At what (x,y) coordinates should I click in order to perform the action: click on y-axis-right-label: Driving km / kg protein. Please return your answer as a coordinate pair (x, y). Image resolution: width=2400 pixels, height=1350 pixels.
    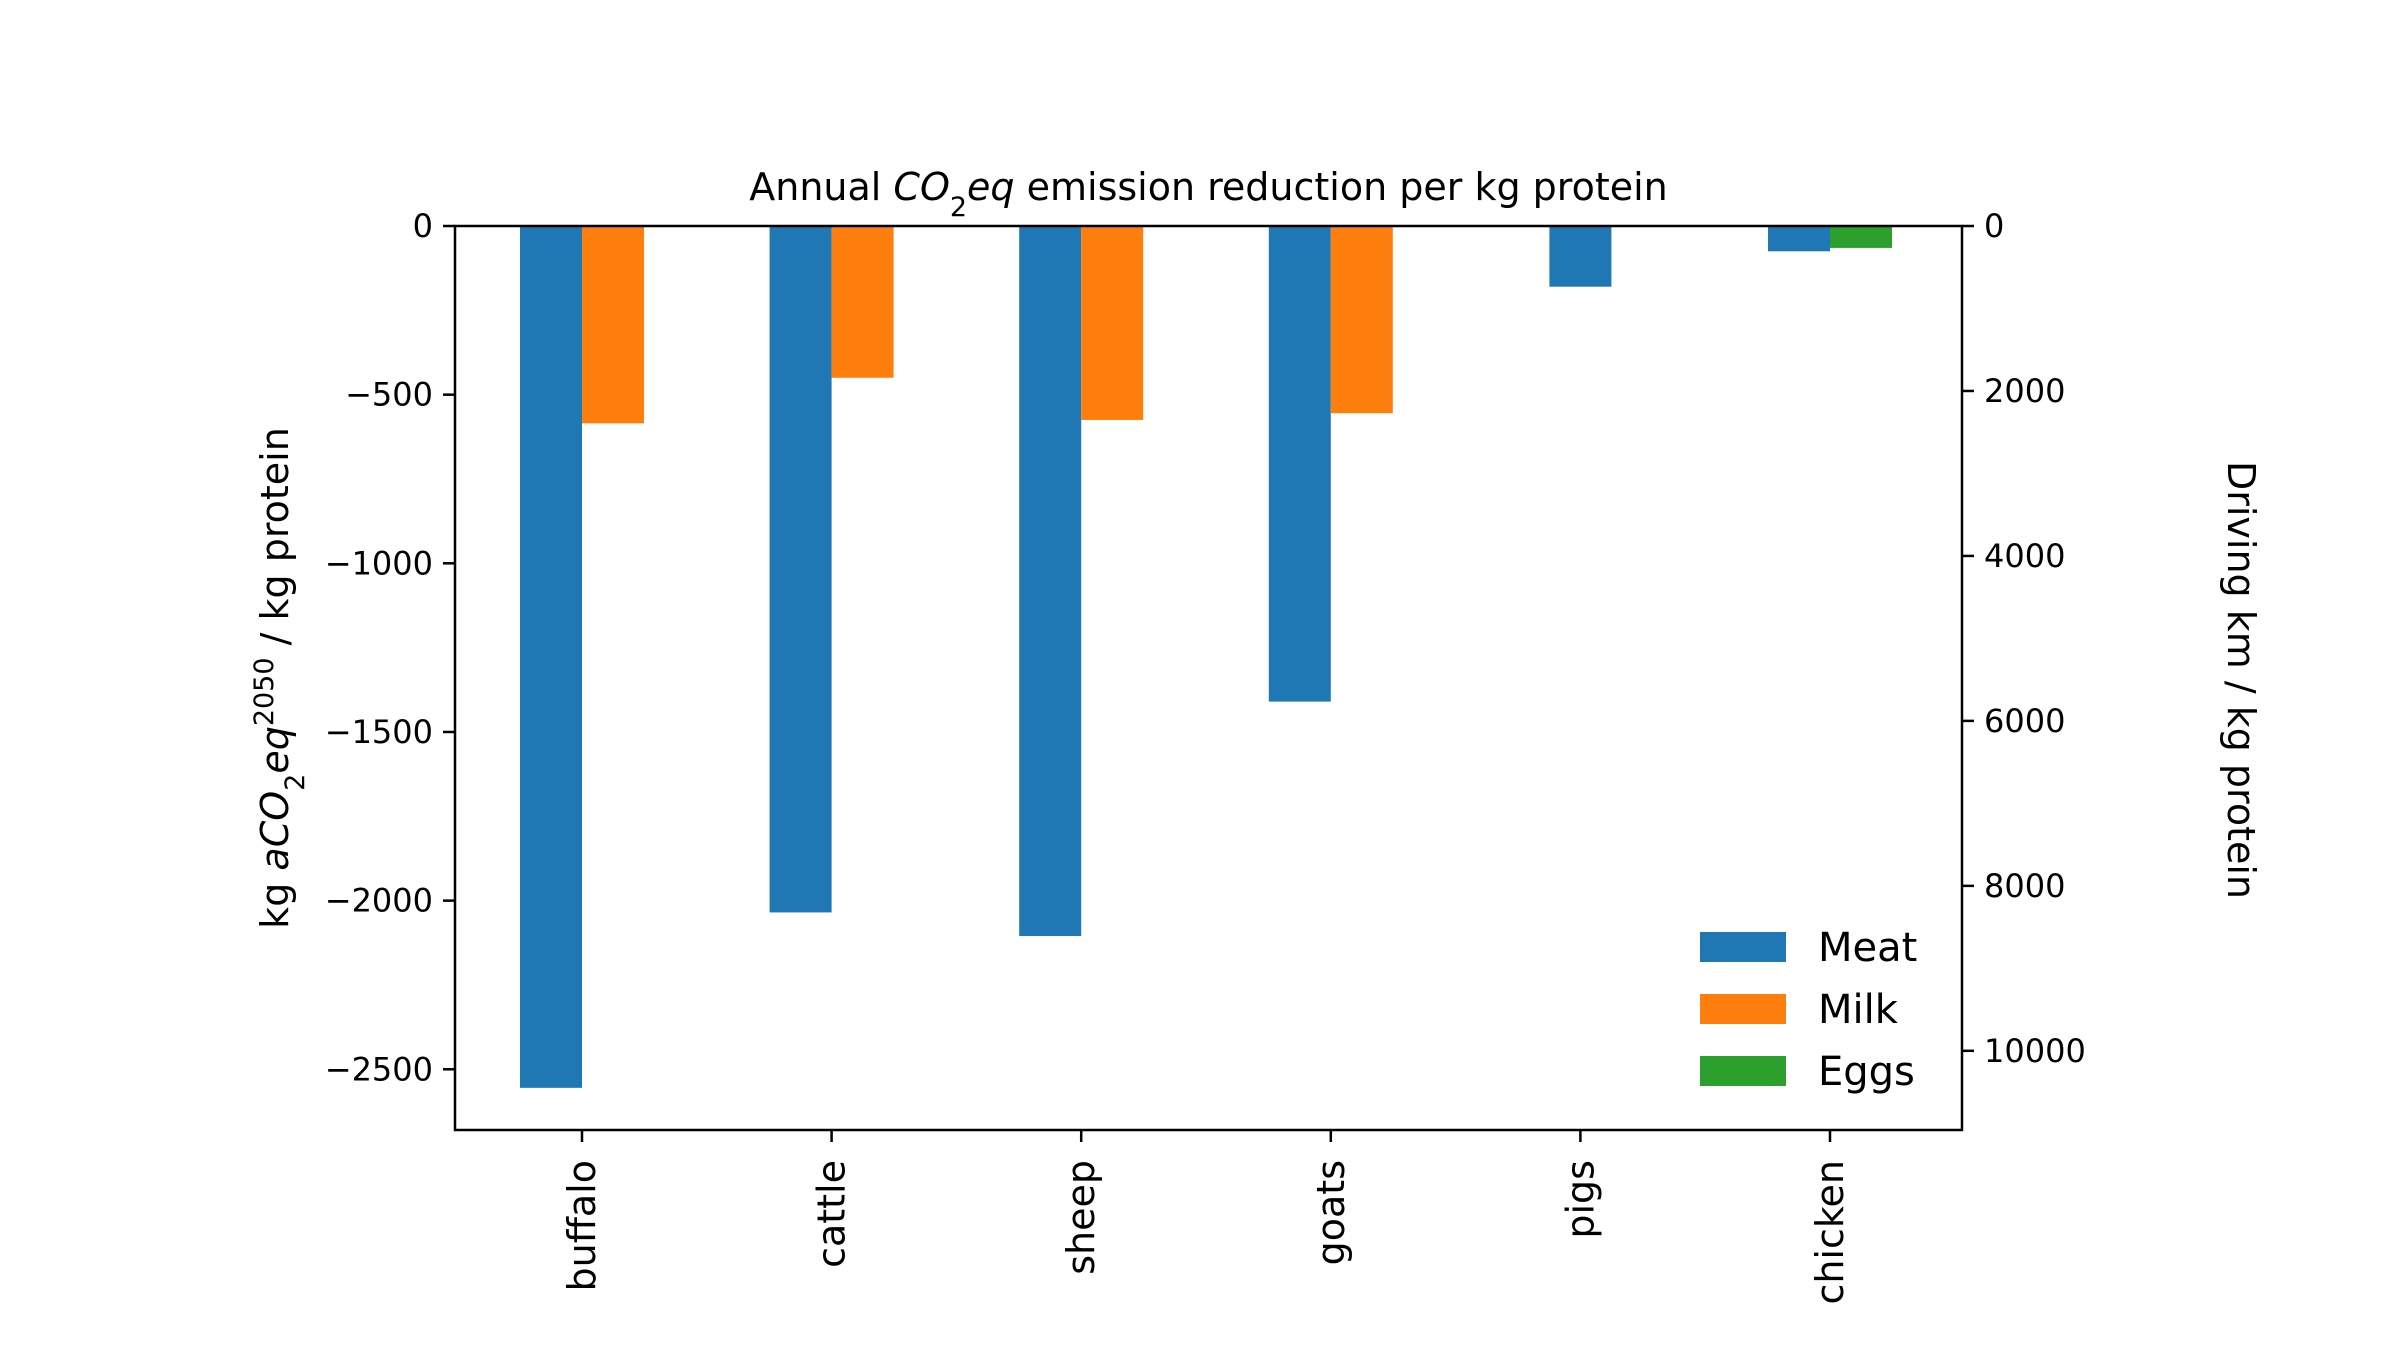
    Looking at the image, I should click on (2241, 680).